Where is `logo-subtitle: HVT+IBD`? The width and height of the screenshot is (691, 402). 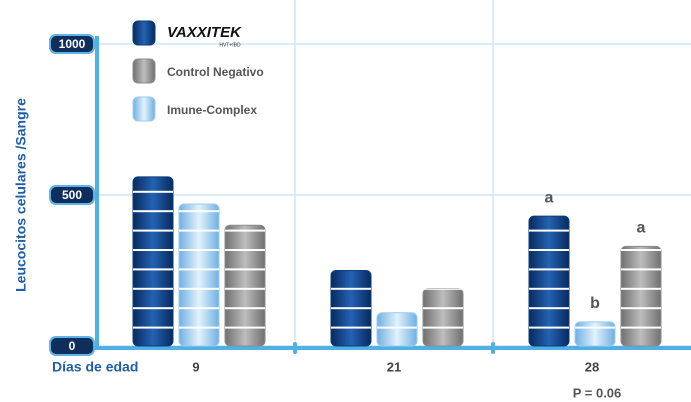
logo-subtitle: HVT+IBD is located at coordinates (230, 45).